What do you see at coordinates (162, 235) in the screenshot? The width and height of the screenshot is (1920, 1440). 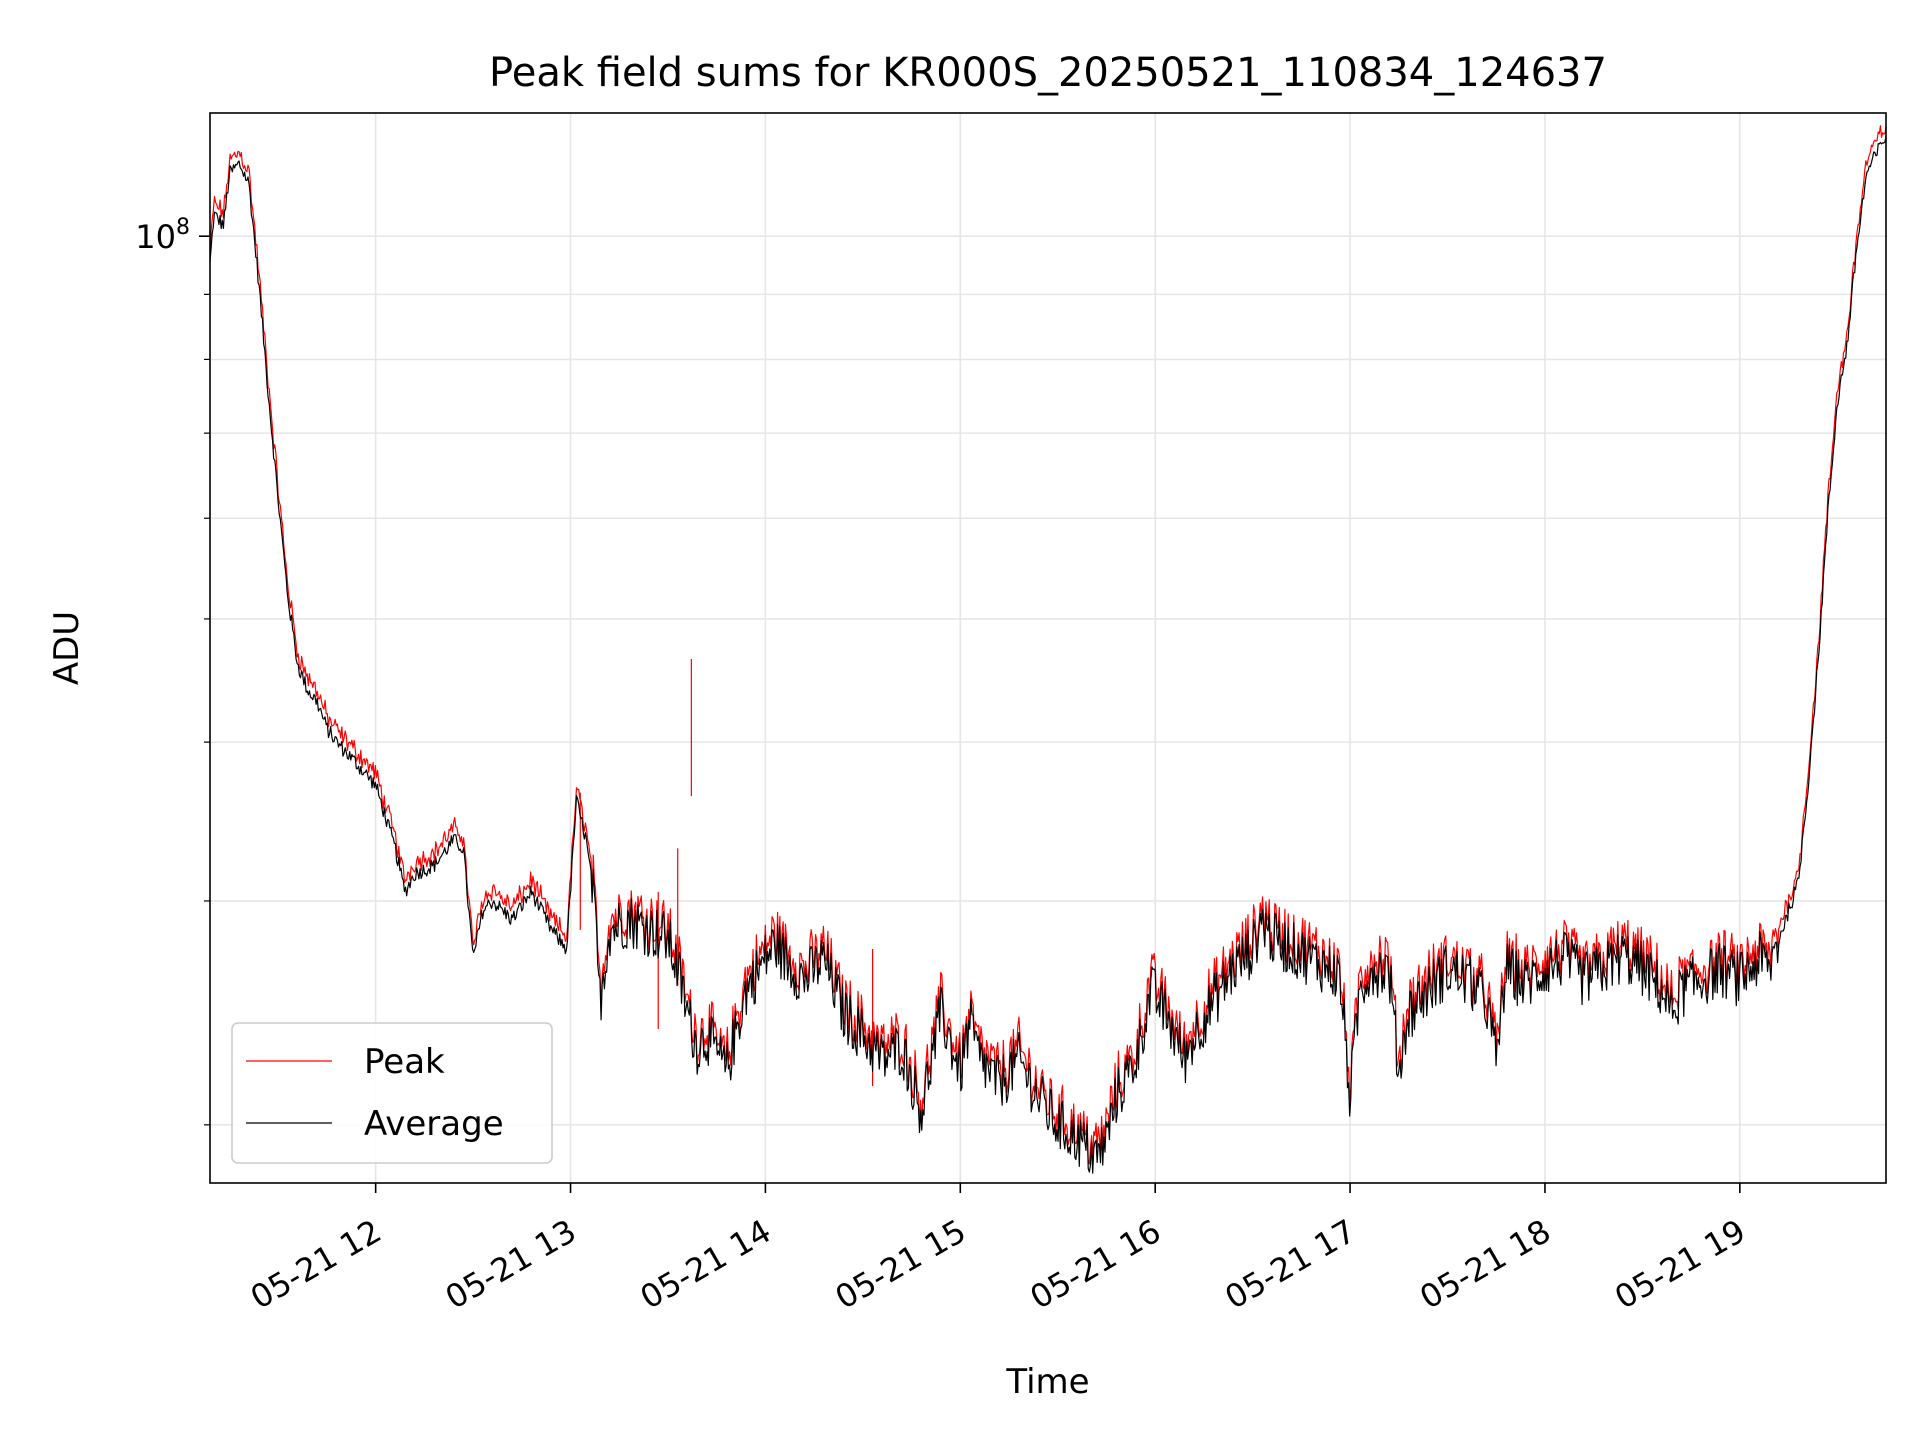 I see `y-tick-label: 108` at bounding box center [162, 235].